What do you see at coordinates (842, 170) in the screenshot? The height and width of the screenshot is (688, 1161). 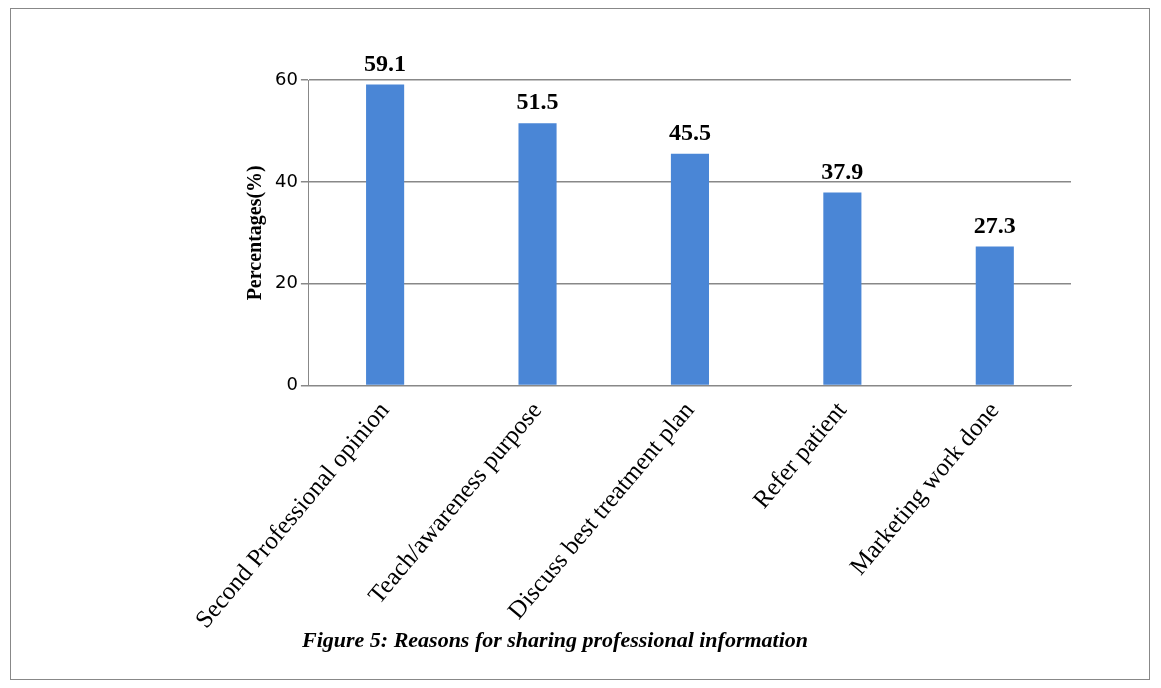 I see `data-label: 37.9` at bounding box center [842, 170].